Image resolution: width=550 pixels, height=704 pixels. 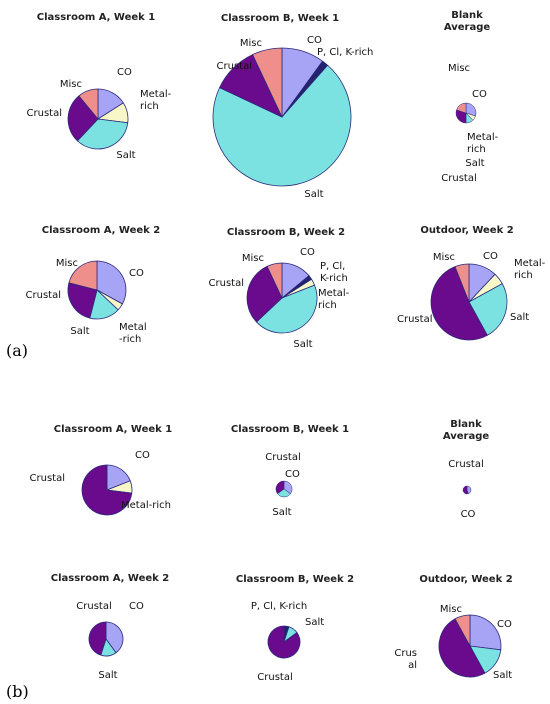 What do you see at coordinates (17, 350) in the screenshot?
I see `panel-label-a: (a)` at bounding box center [17, 350].